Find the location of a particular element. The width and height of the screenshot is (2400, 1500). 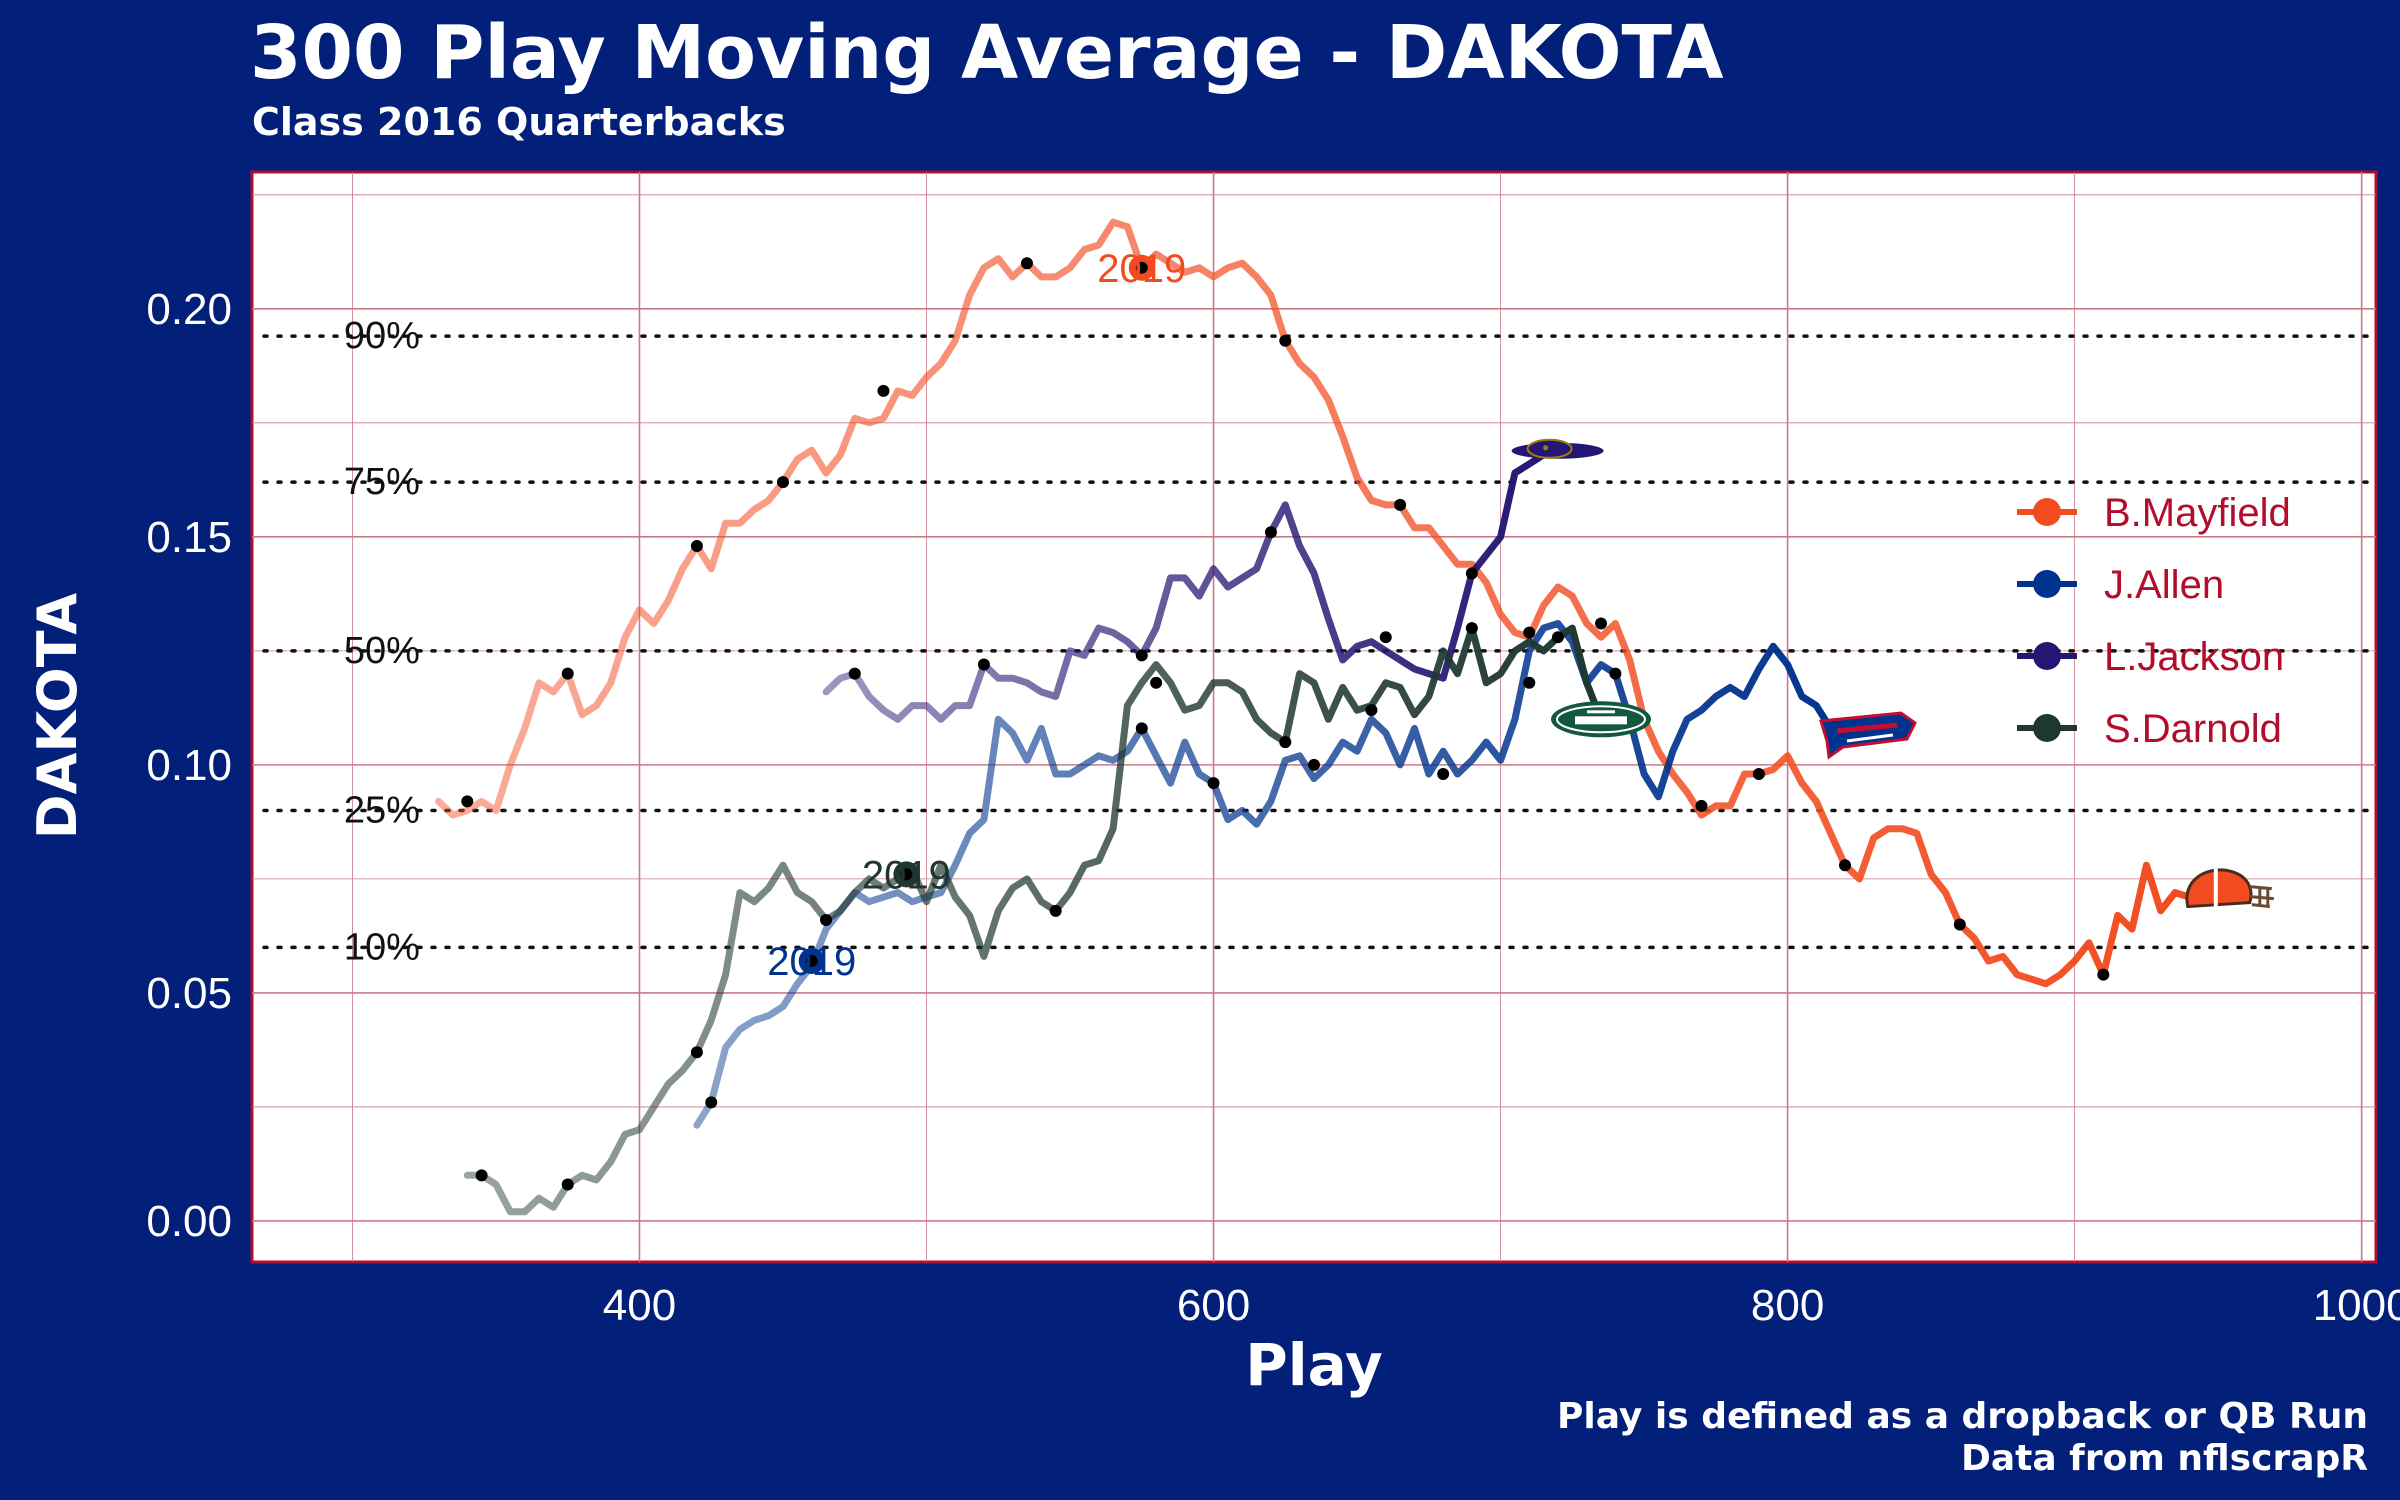

x-tick-label: 600 is located at coordinates (1213, 1305).